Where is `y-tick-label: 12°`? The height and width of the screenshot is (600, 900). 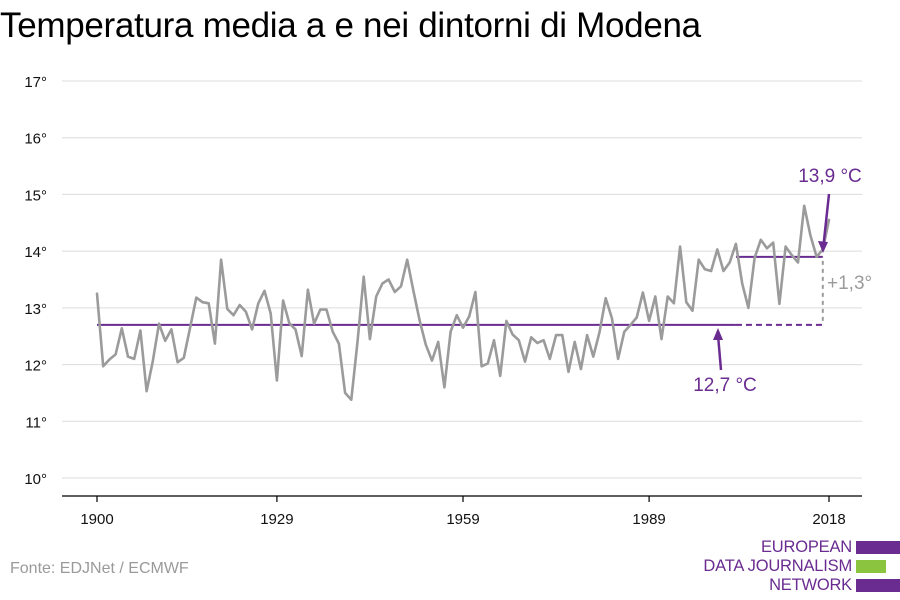
y-tick-label: 12° is located at coordinates (35, 366).